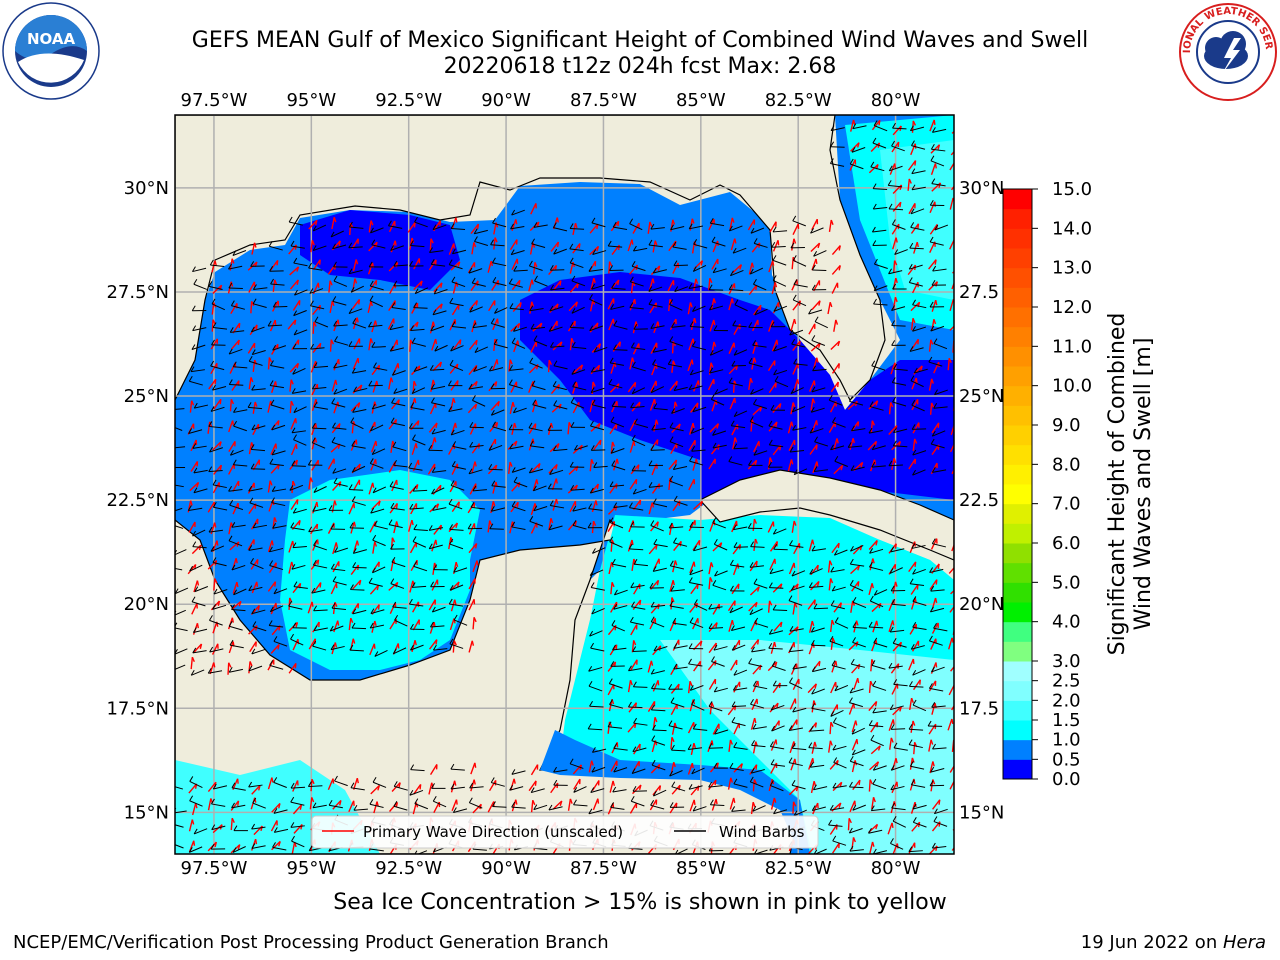 This screenshot has width=1280, height=960. Describe the element at coordinates (1017, 690) in the screenshot. I see `colorbar-swatch` at that location.